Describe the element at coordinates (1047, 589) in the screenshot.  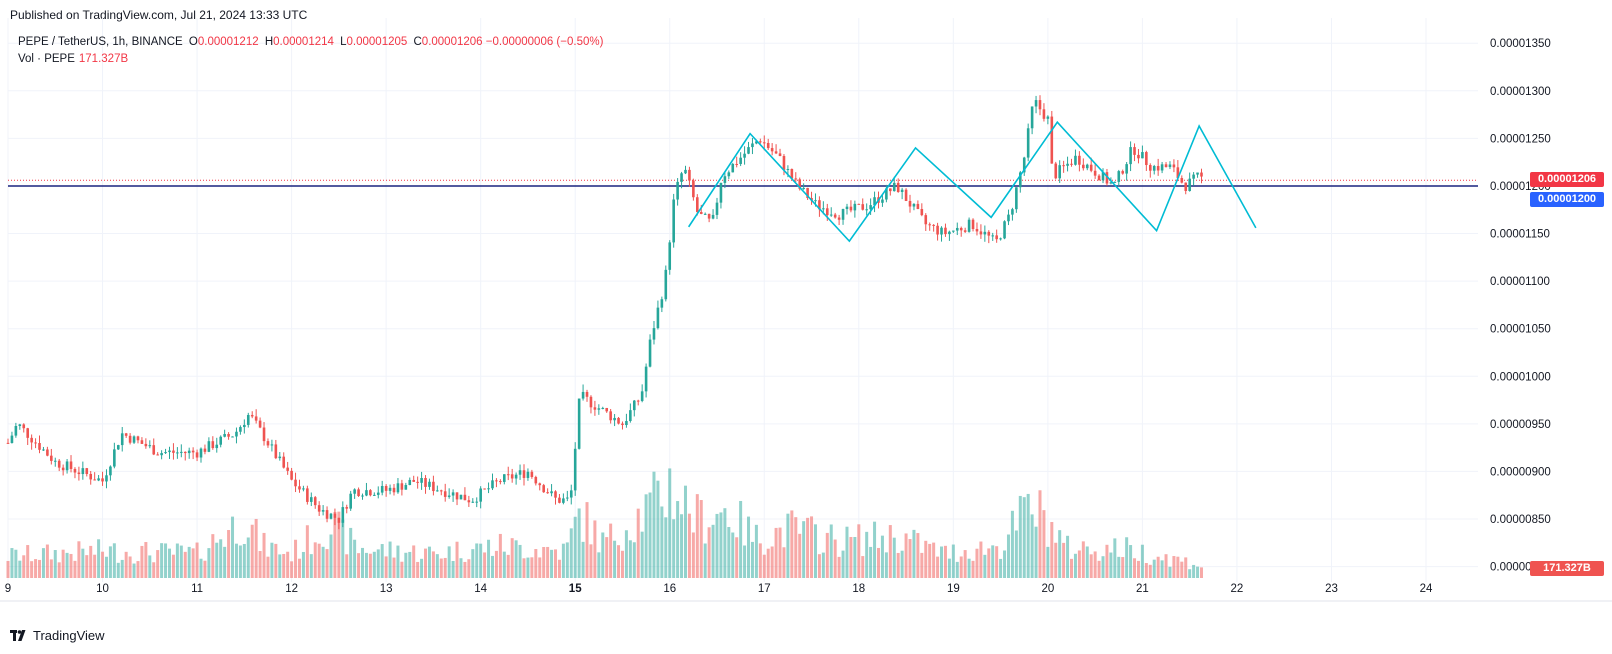
I see `date-tick-label: 20` at that location.